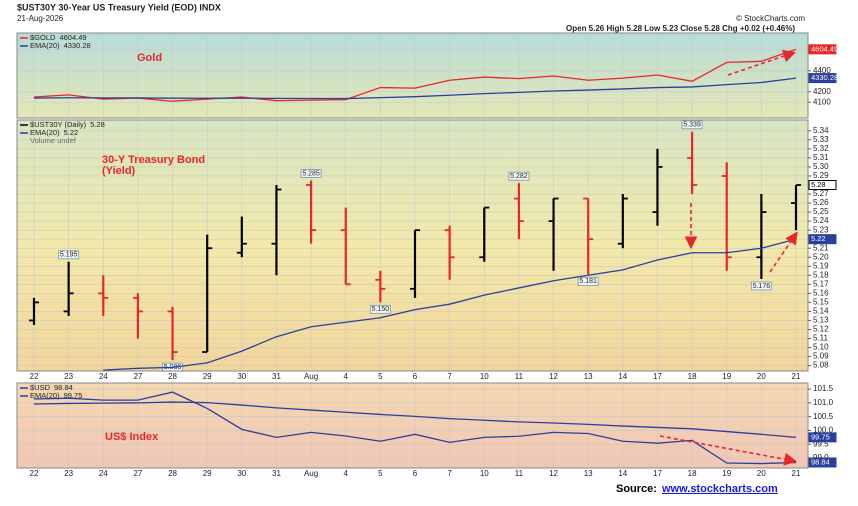 The height and width of the screenshot is (506, 858). Describe the element at coordinates (636, 489) in the screenshot. I see `source-label: Source:` at that location.